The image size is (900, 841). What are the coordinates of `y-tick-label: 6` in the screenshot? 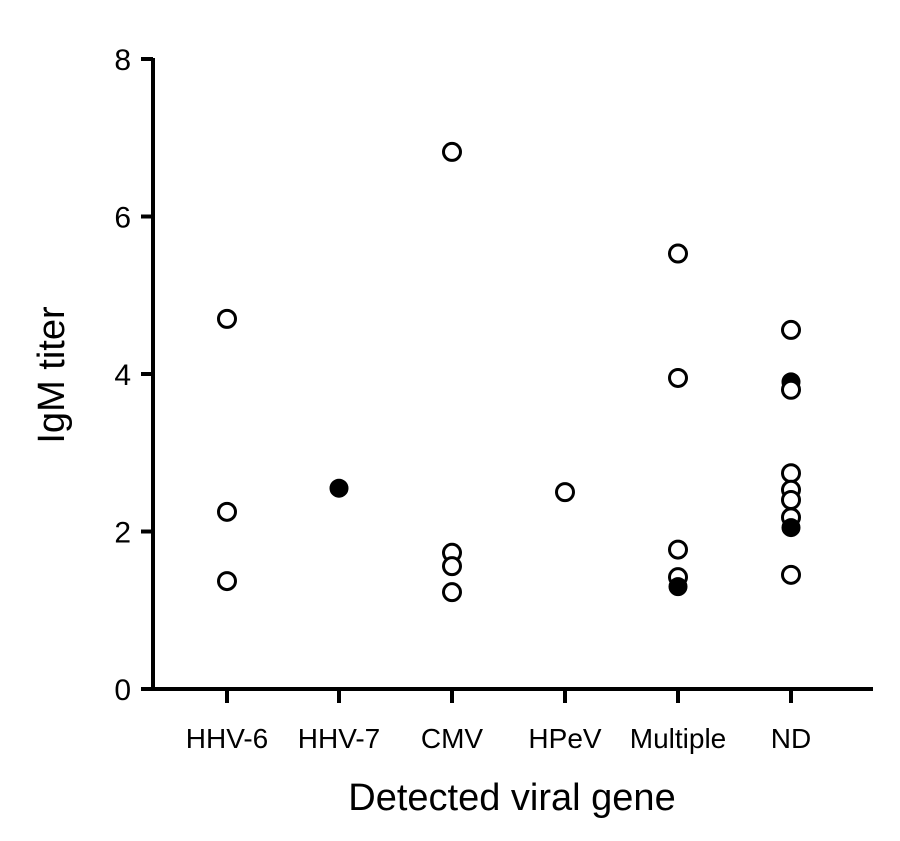 It's located at (122, 218).